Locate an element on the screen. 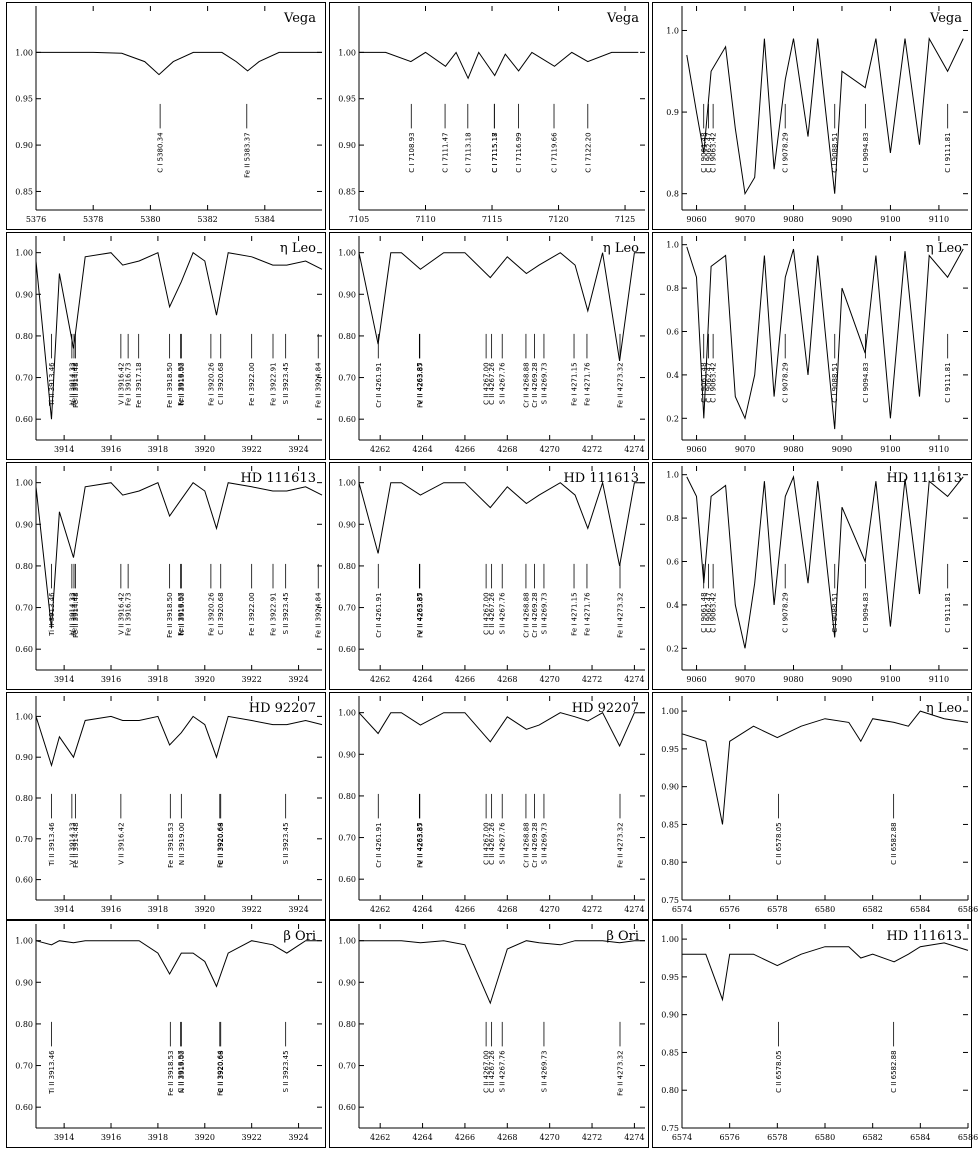 The height and width of the screenshot is (1154, 978). panel-title: η Leo is located at coordinates (944, 708).